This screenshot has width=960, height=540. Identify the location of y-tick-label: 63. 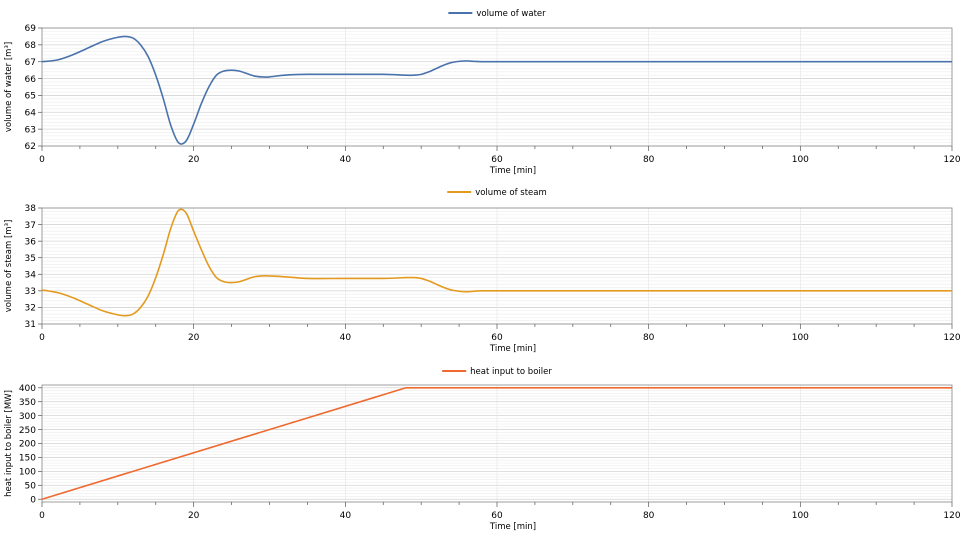
(30, 130).